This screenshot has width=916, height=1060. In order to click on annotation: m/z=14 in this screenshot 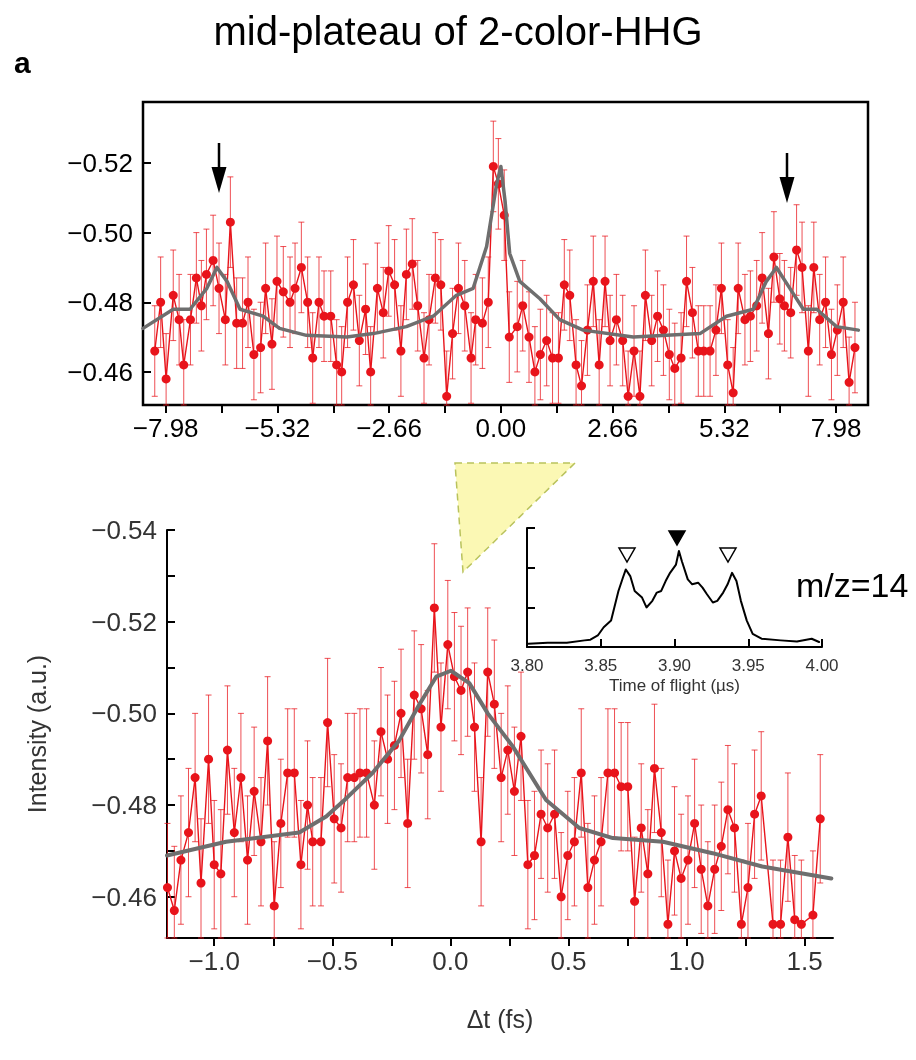, I will do `click(852, 585)`.